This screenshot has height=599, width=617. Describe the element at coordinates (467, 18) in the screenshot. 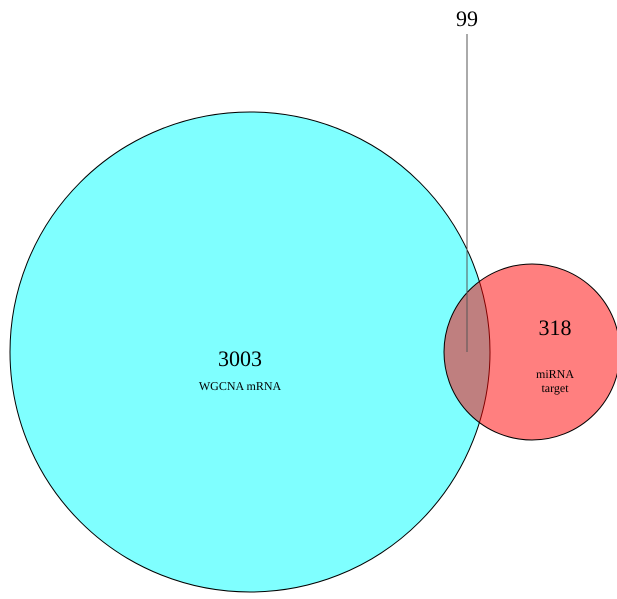

I see `text: 99` at that location.